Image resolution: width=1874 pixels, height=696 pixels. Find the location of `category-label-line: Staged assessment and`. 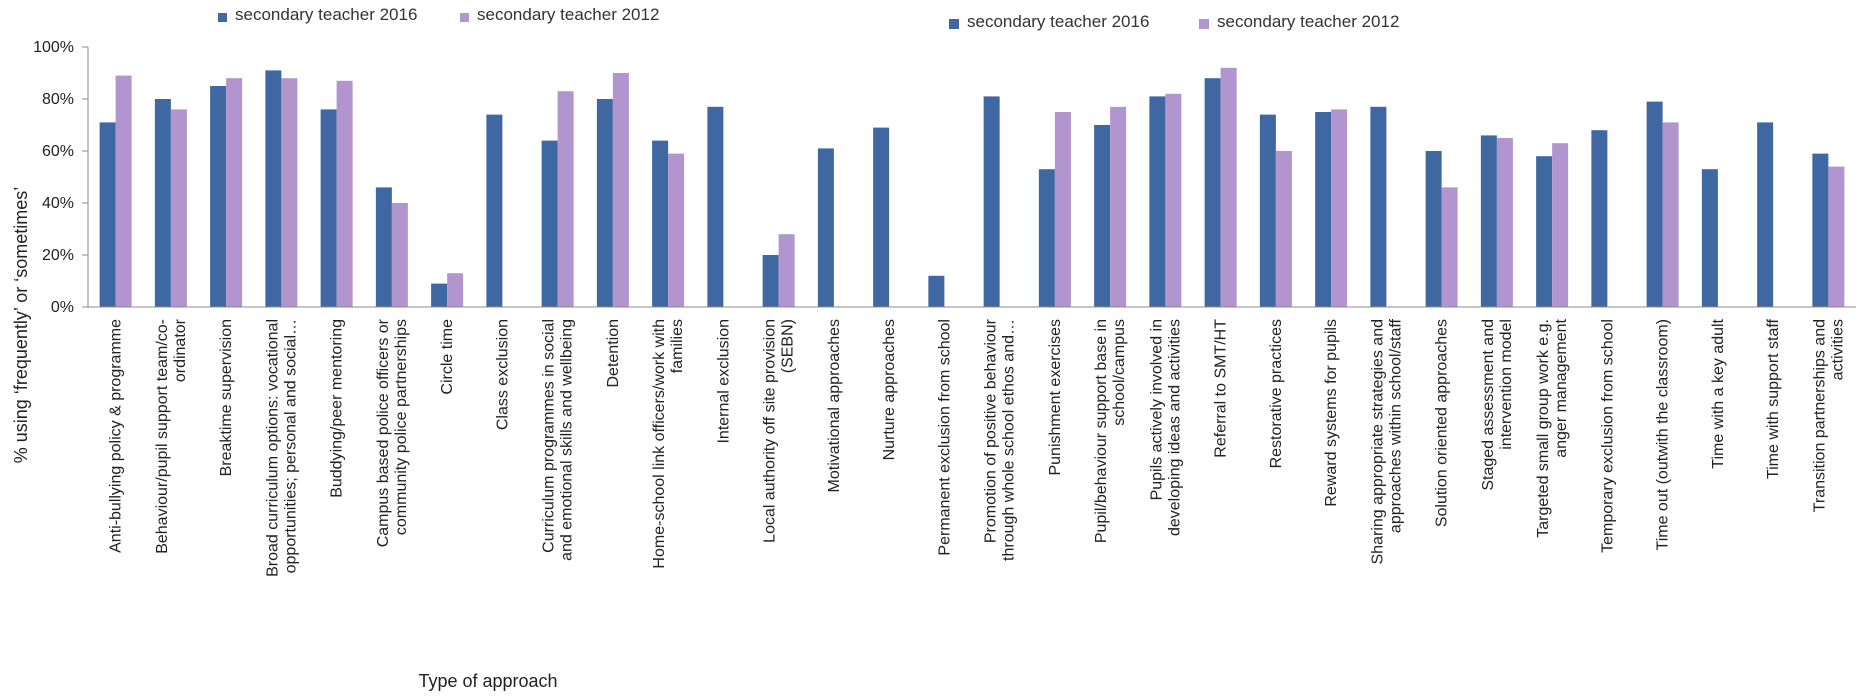

category-label-line: Staged assessment and is located at coordinates (1488, 405).